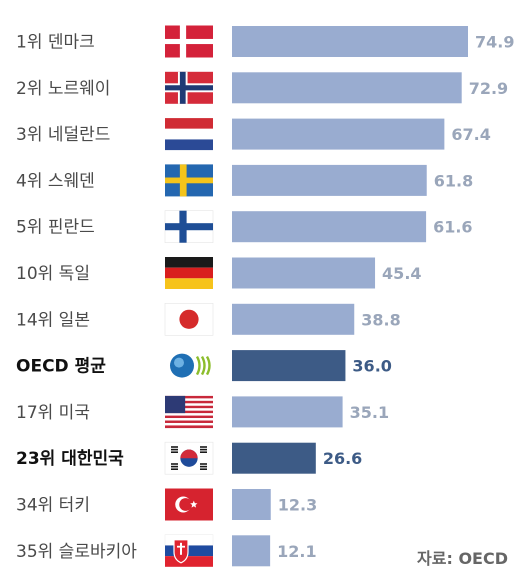  I want to click on source-note: 자료: OECD, so click(462, 558).